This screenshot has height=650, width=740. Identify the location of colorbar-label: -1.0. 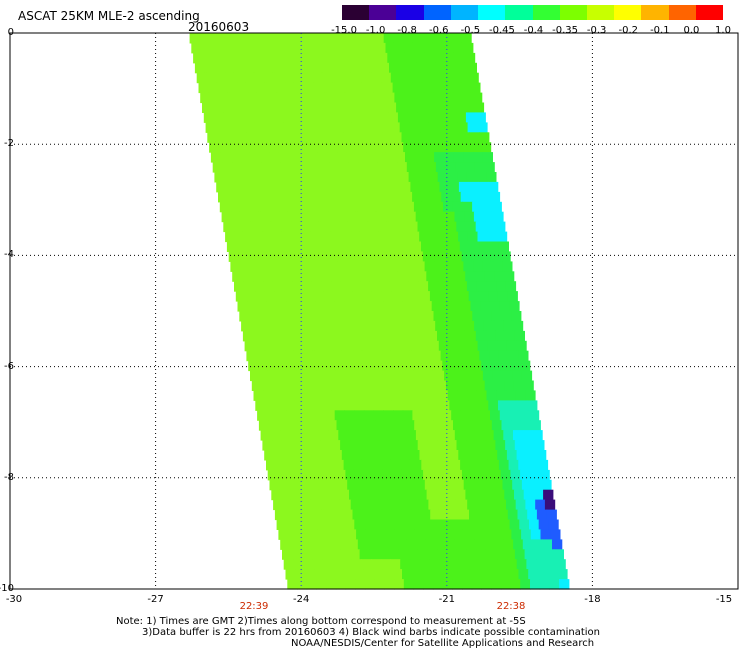
(375, 30).